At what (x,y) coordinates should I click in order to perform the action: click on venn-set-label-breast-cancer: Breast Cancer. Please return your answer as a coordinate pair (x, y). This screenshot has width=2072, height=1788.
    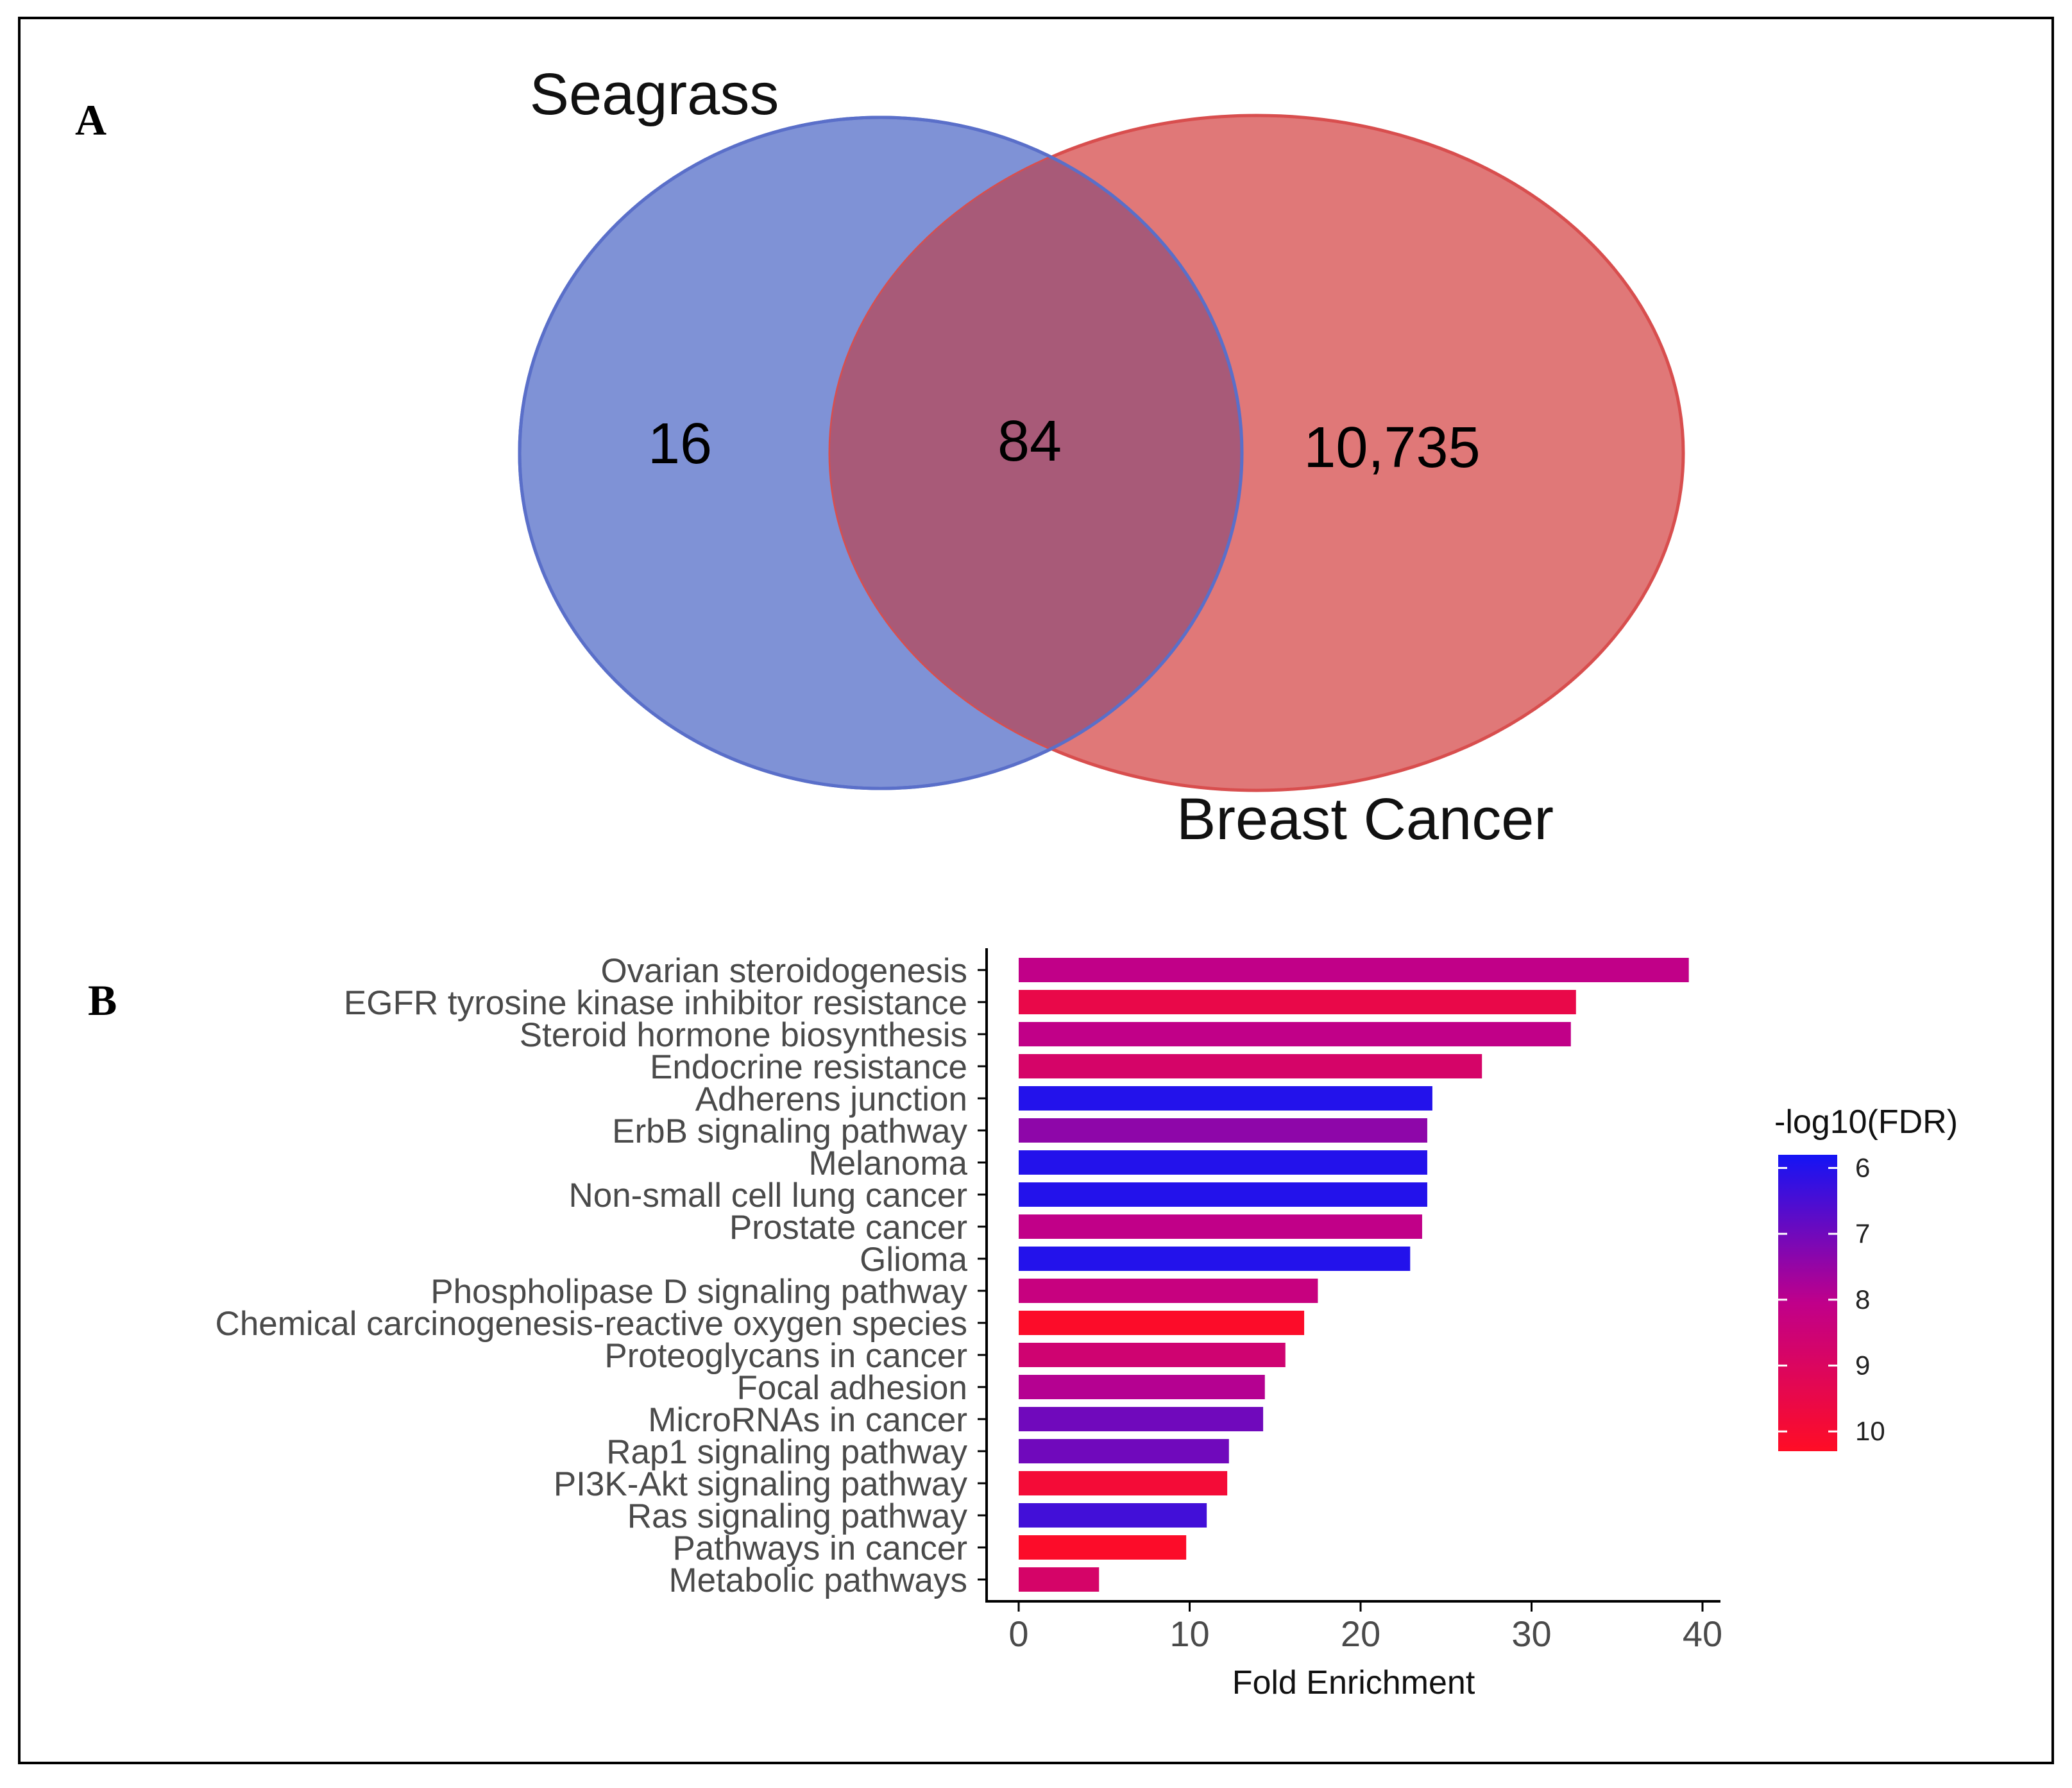
    Looking at the image, I should click on (1365, 819).